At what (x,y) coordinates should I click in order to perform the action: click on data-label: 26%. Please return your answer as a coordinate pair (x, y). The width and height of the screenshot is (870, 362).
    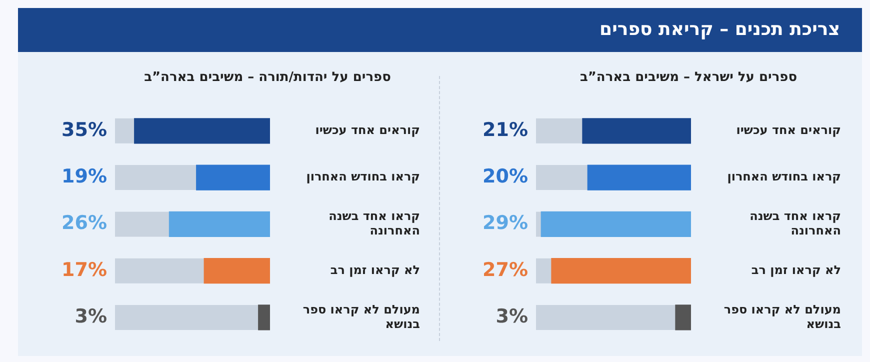
    Looking at the image, I should click on (84, 223).